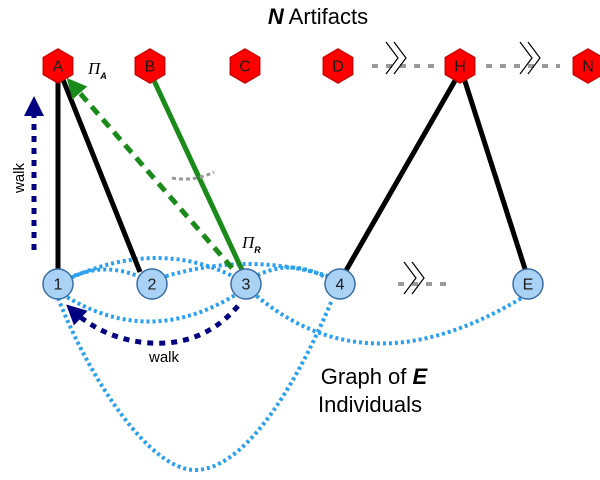 The height and width of the screenshot is (480, 600). I want to click on pi-a-sub: A, so click(103, 76).